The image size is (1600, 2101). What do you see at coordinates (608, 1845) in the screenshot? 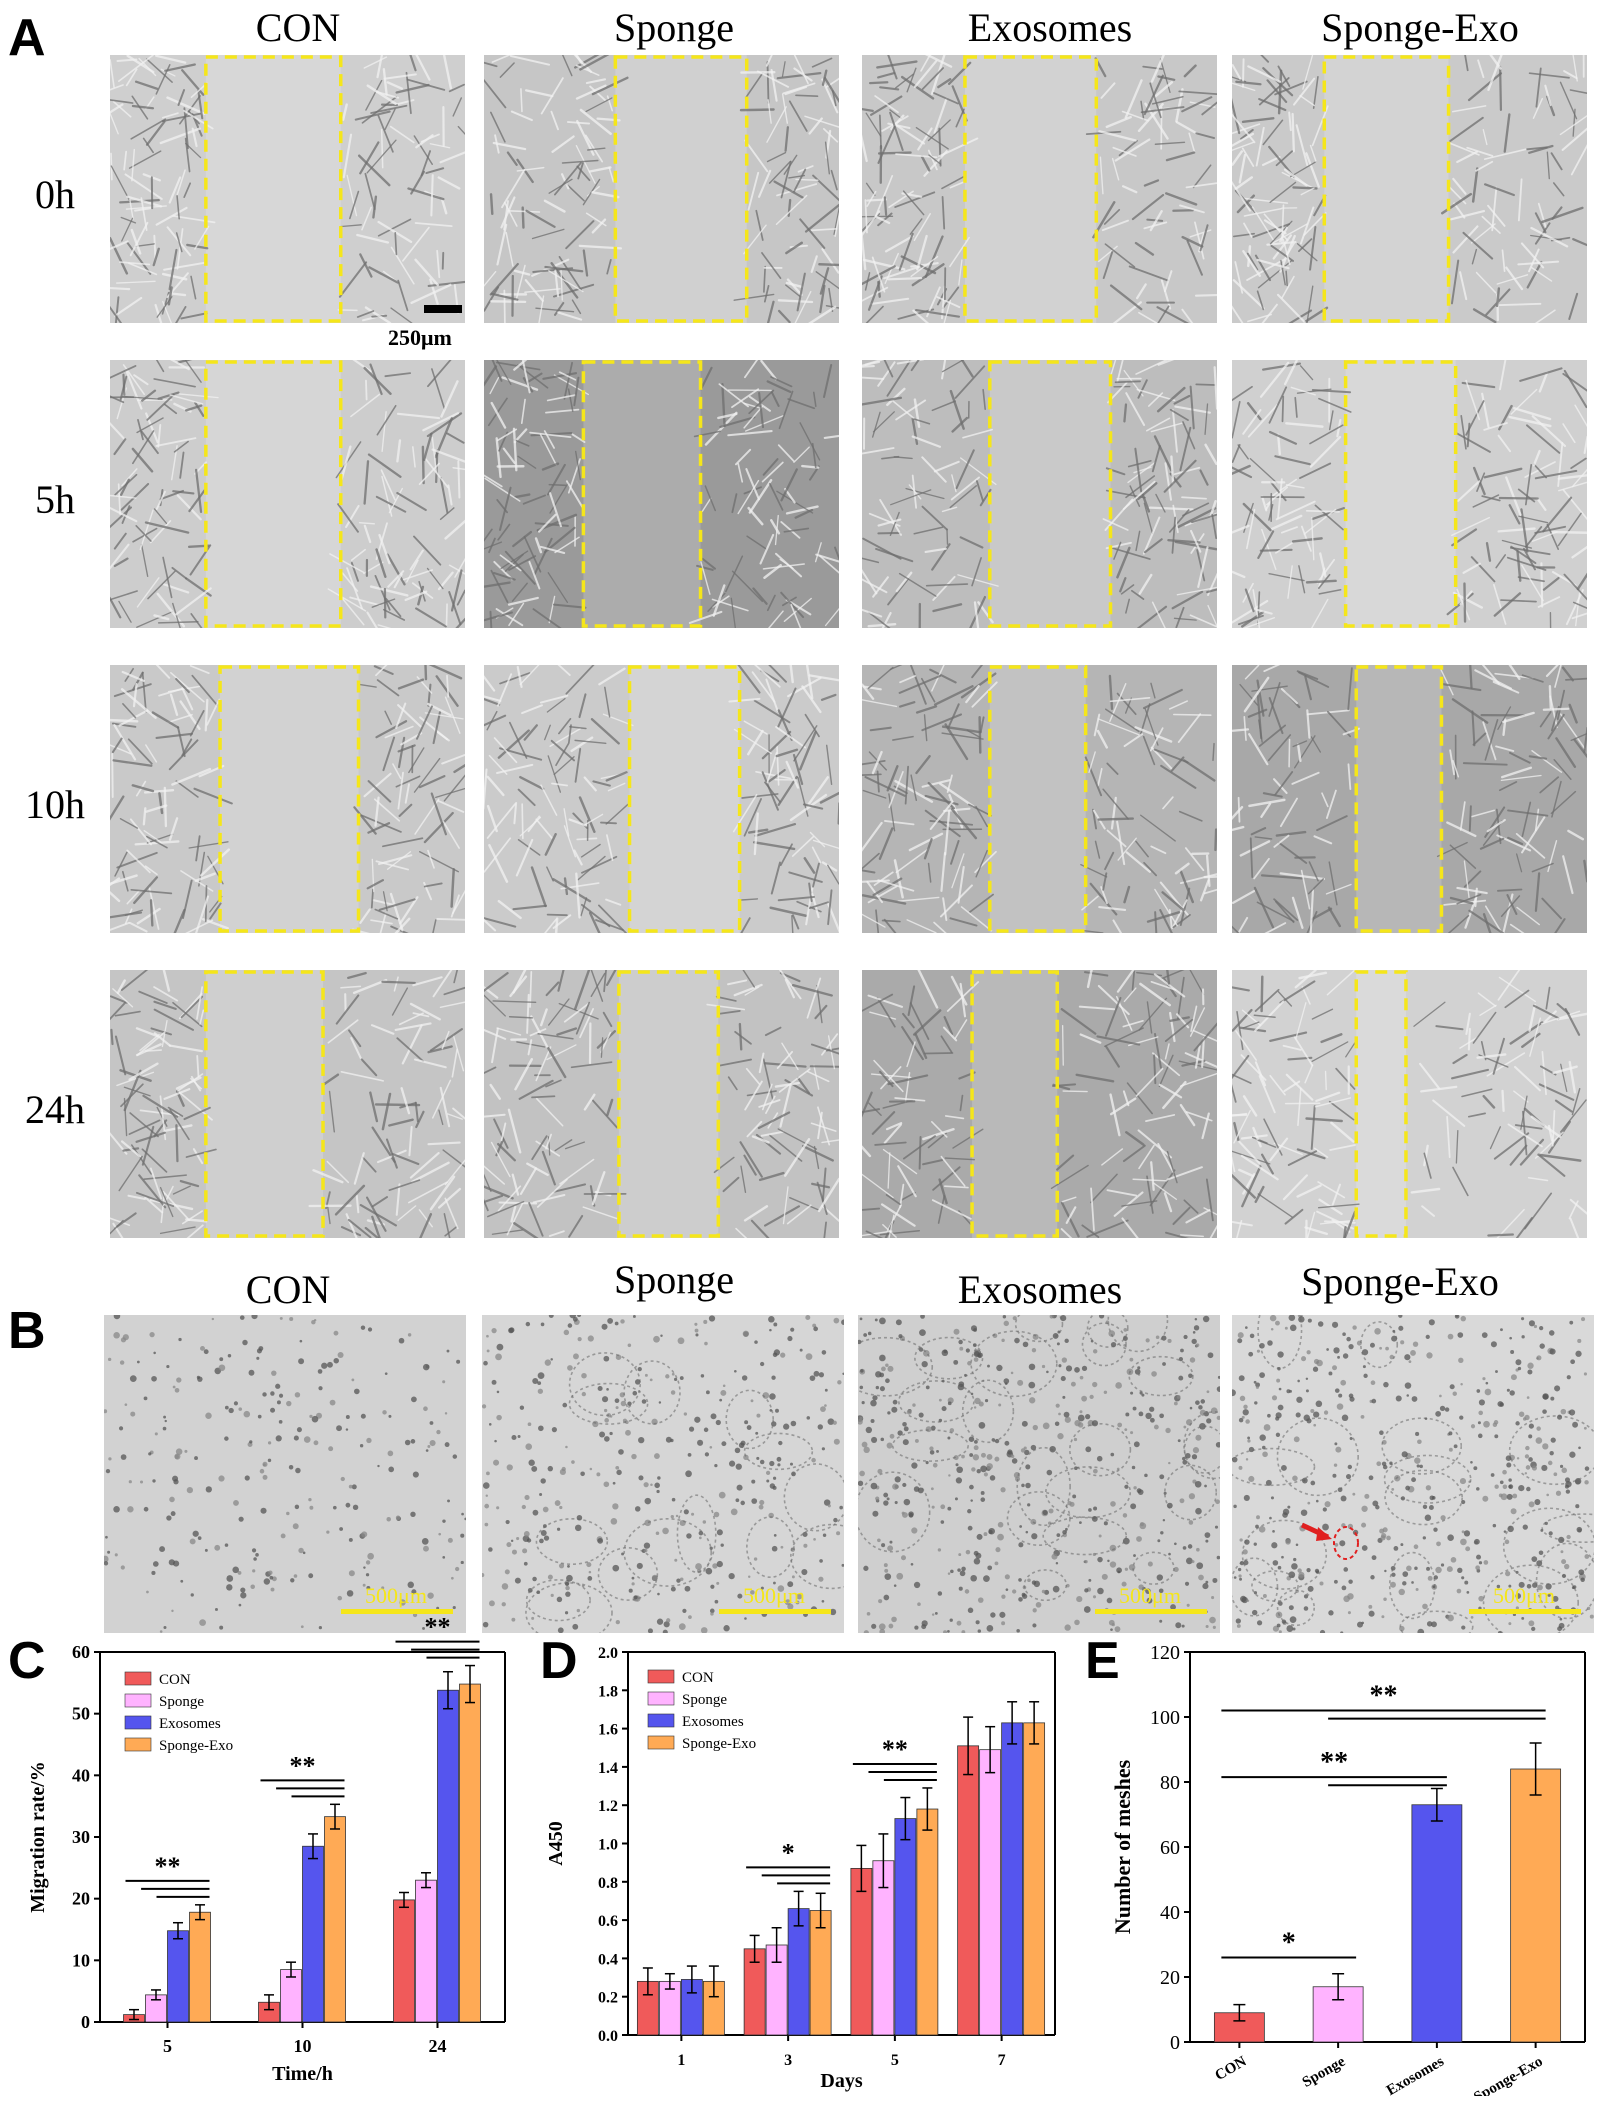
I see `y-tick-label: 1.0` at bounding box center [608, 1845].